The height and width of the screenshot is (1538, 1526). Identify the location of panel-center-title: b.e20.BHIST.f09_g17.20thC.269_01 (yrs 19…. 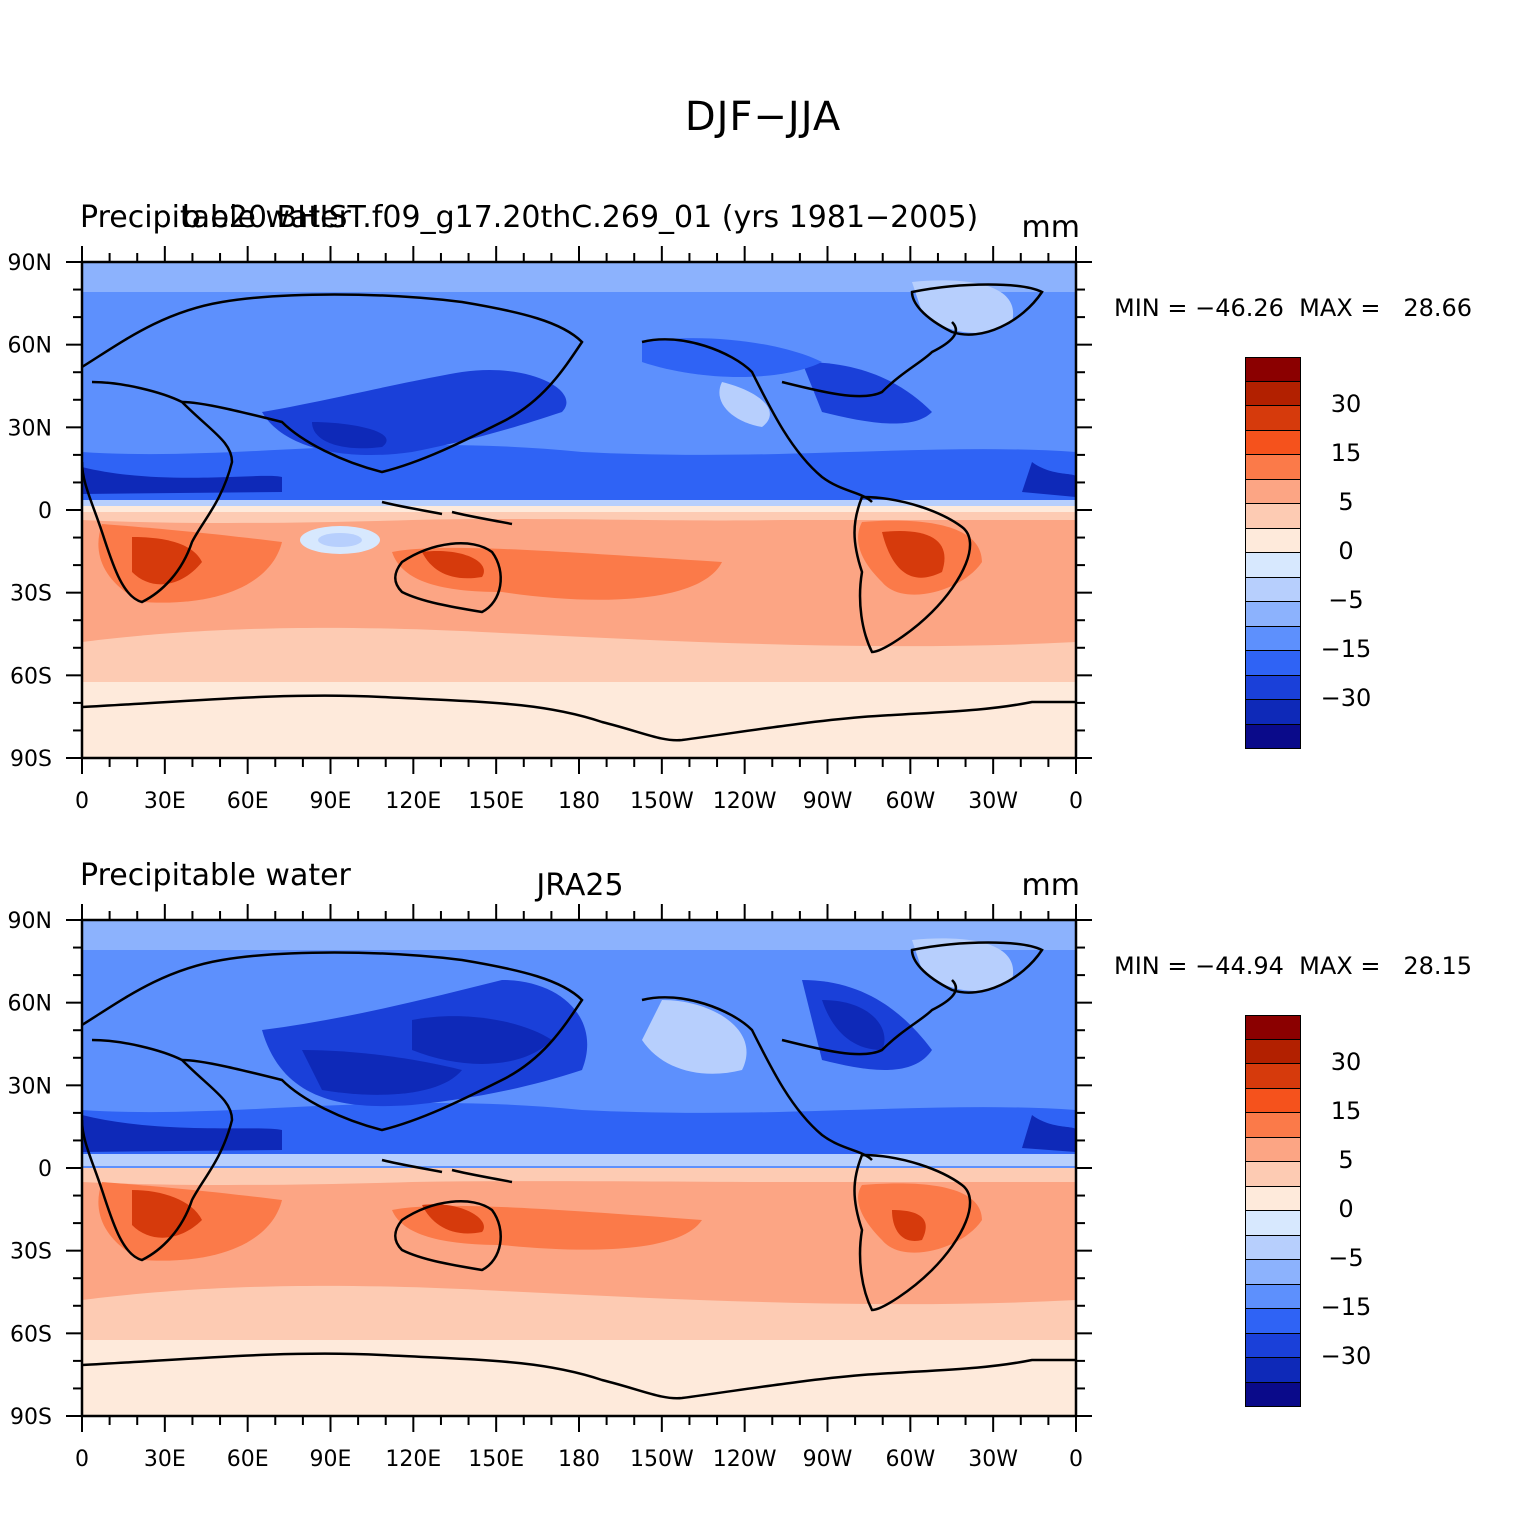
(580, 217).